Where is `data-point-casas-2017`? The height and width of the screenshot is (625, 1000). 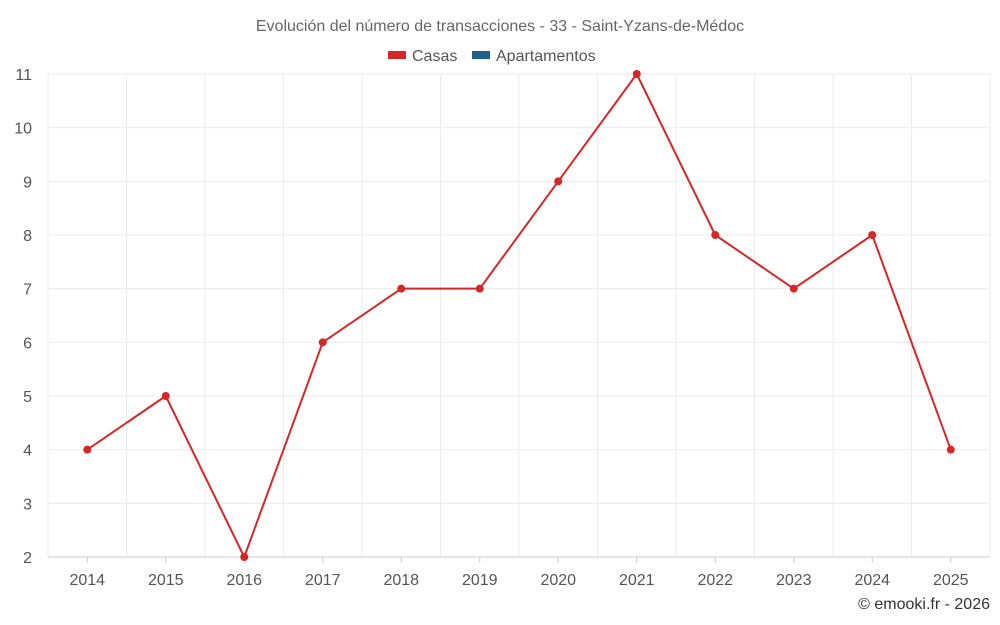 data-point-casas-2017 is located at coordinates (322, 342).